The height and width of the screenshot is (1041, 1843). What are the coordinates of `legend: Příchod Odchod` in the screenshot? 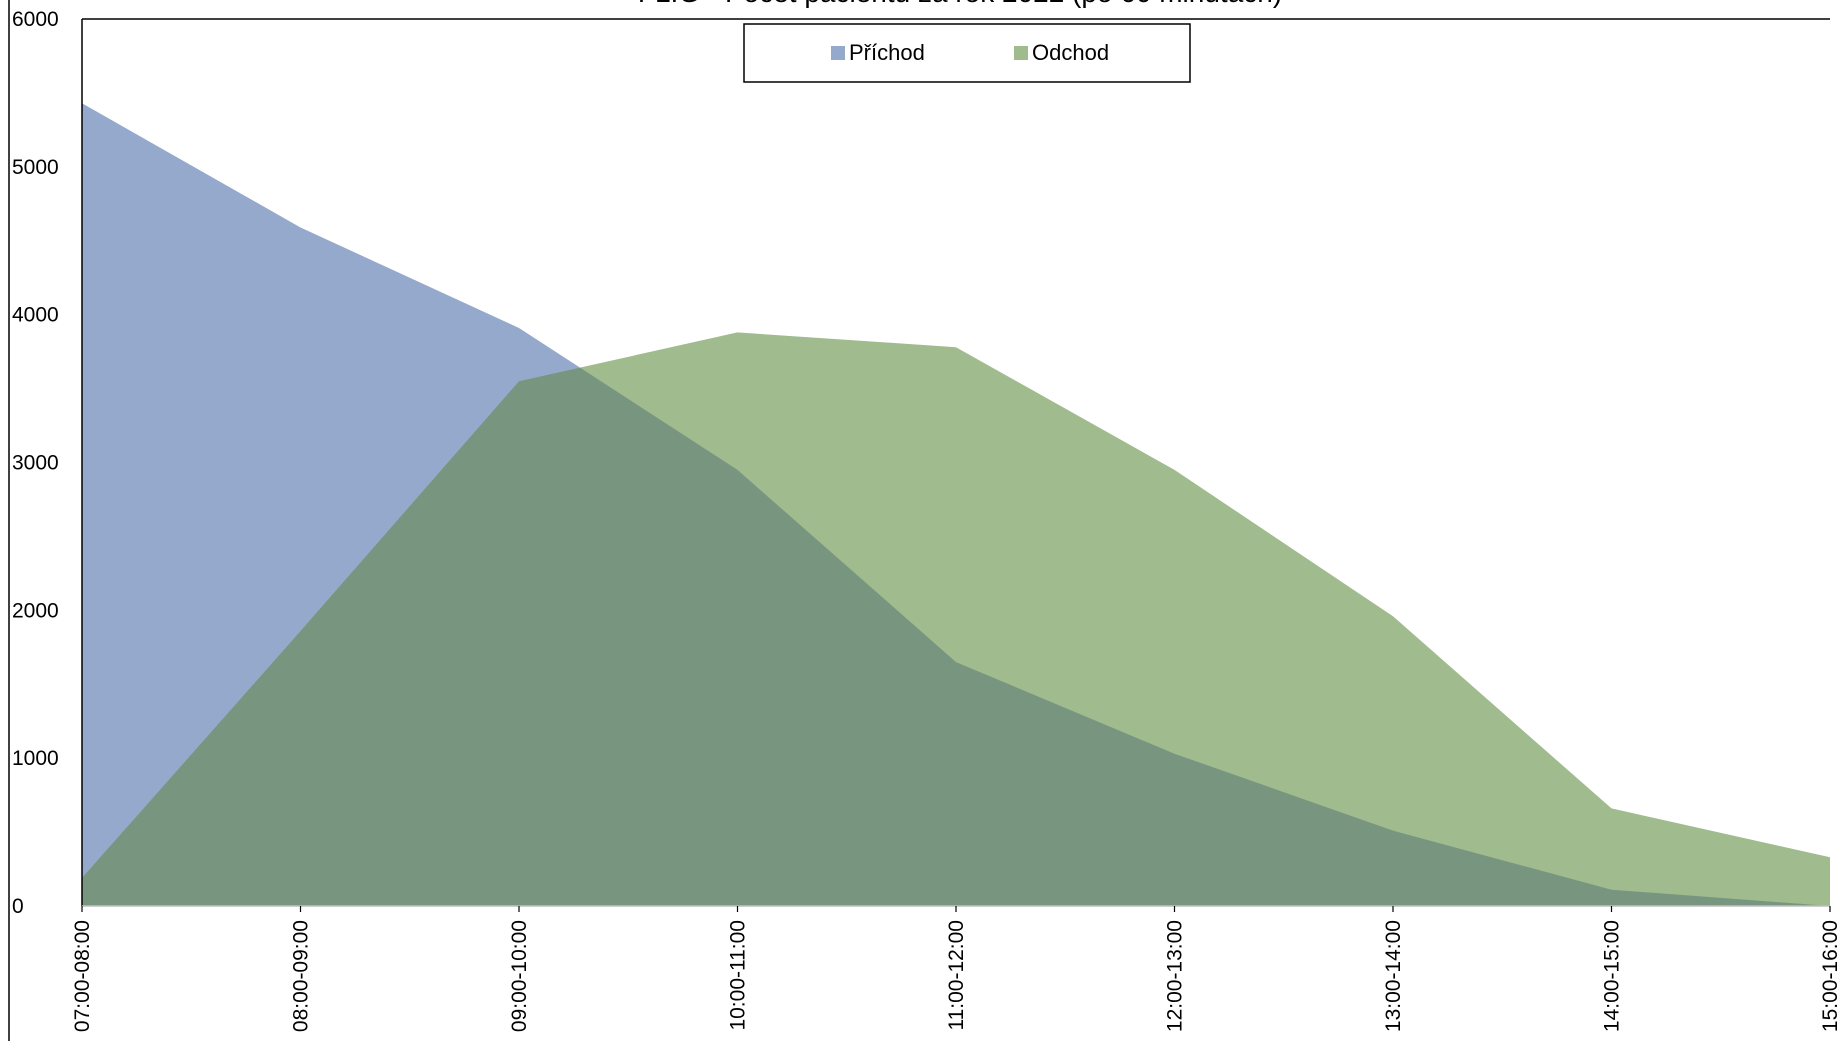 It's located at (967, 53).